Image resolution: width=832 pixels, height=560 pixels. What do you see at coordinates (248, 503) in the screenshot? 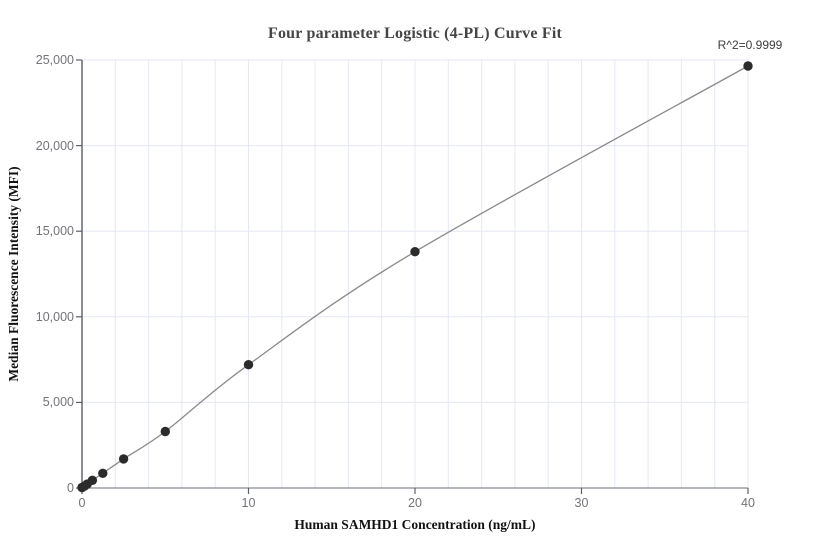
I see `x-tick-label: 10` at bounding box center [248, 503].